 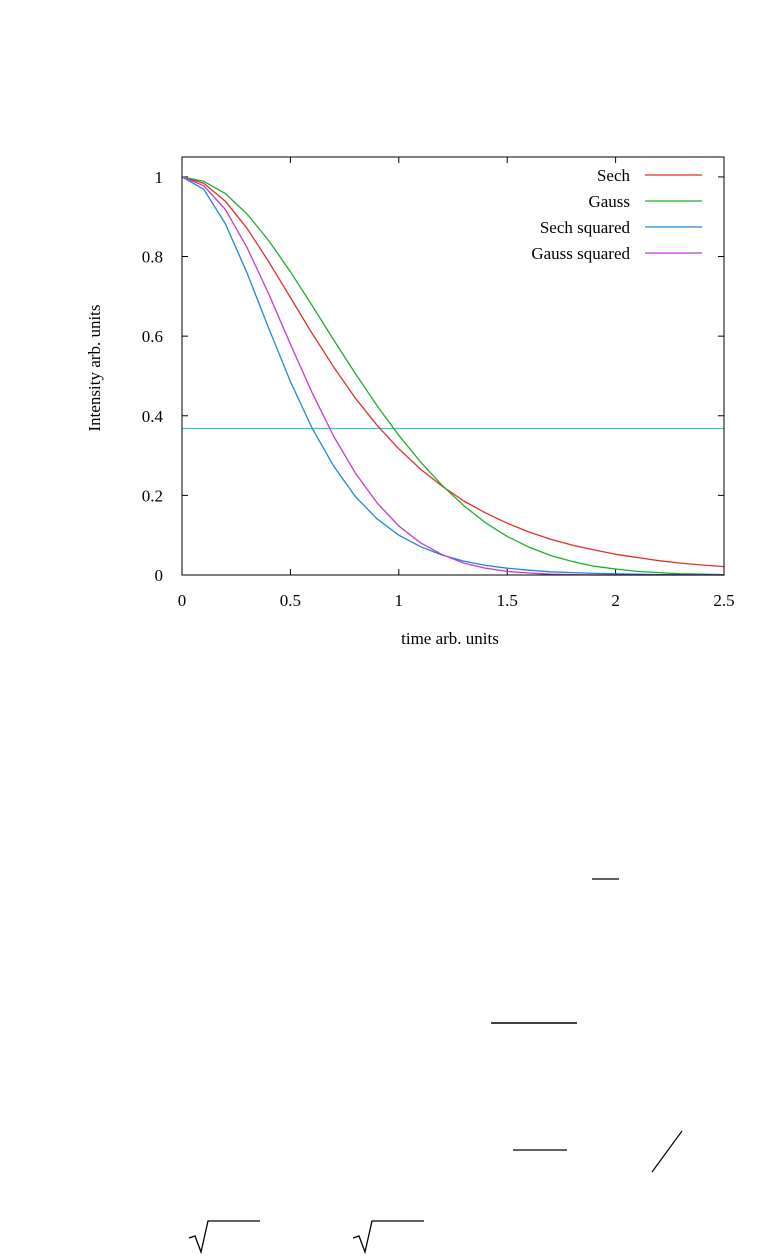 I want to click on legend-label: Sech squared, so click(x=585, y=227).